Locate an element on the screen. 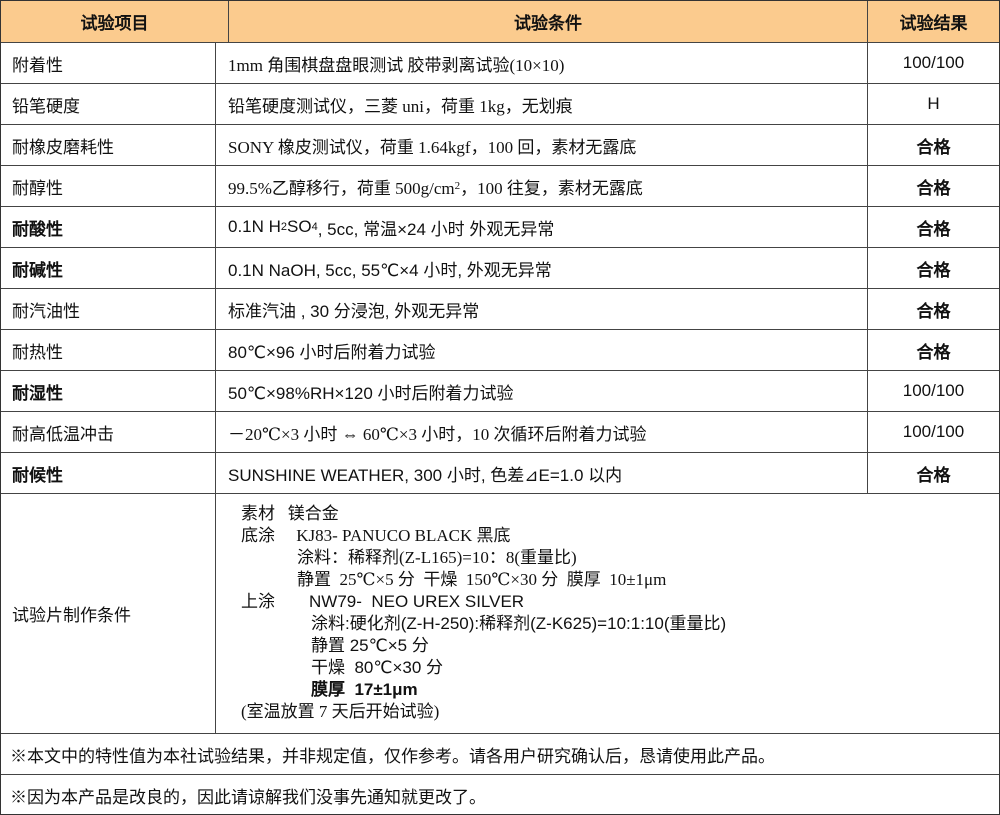 This screenshot has height=815, width=1000. condition-cell: 80℃×96 小时后附着力试验 is located at coordinates (542, 350).